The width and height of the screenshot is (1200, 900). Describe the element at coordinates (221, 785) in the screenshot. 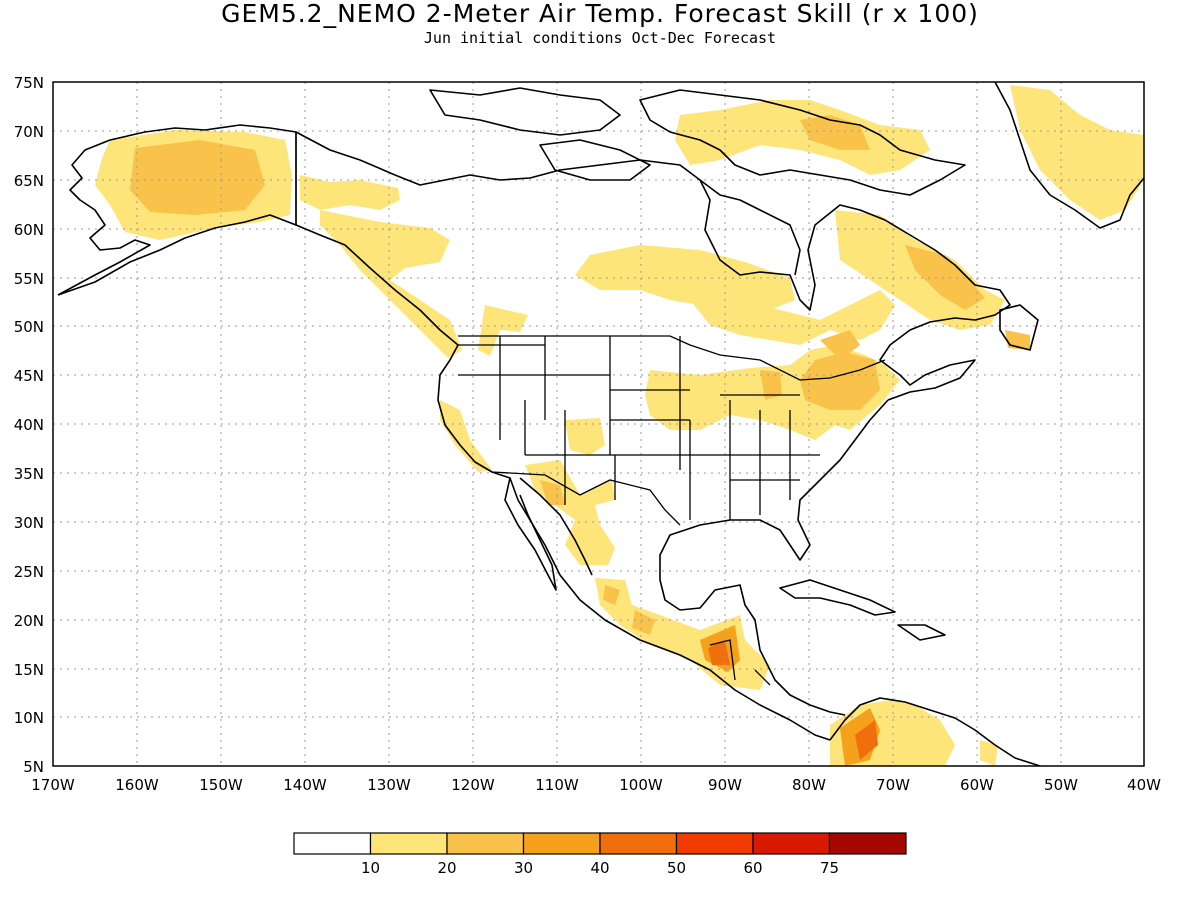

I see `lon-label: 150W` at that location.